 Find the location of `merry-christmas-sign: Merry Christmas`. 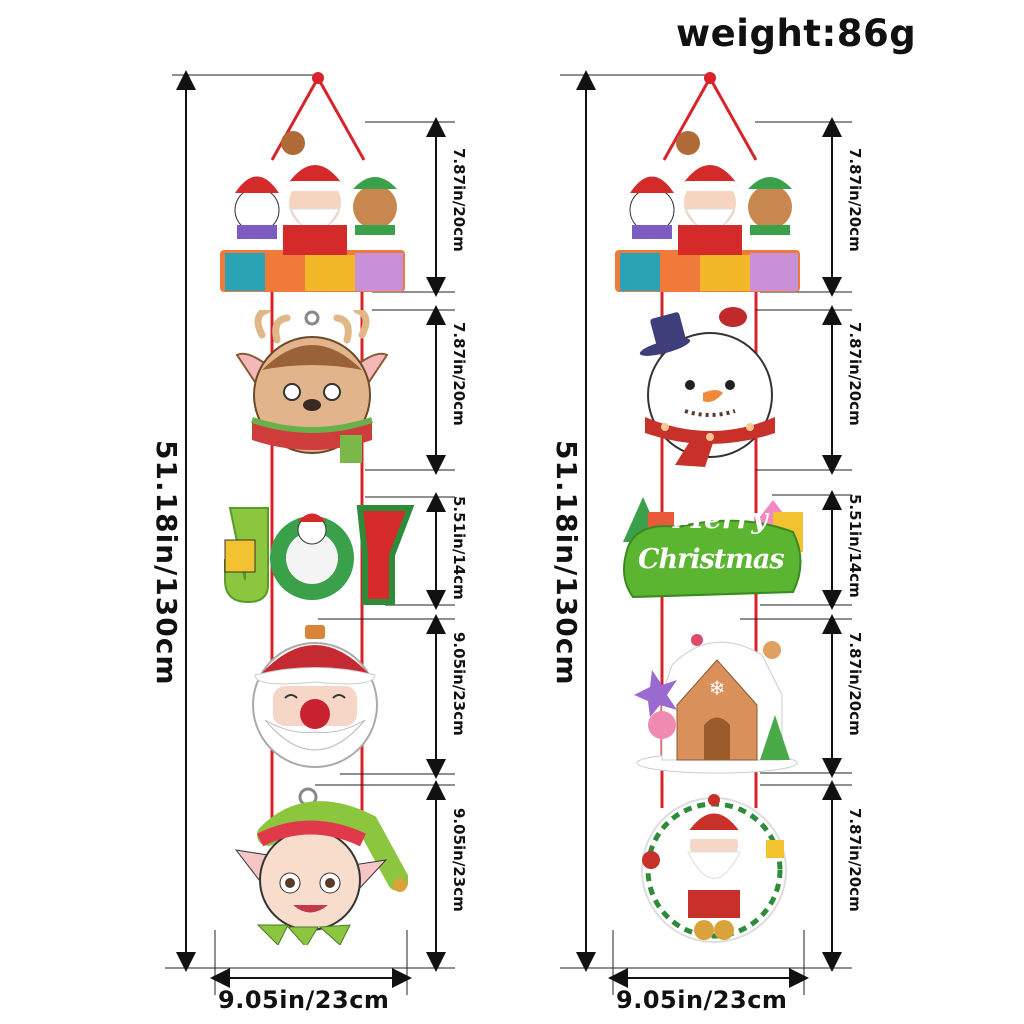

merry-christmas-sign: Merry Christmas is located at coordinates (713, 547).